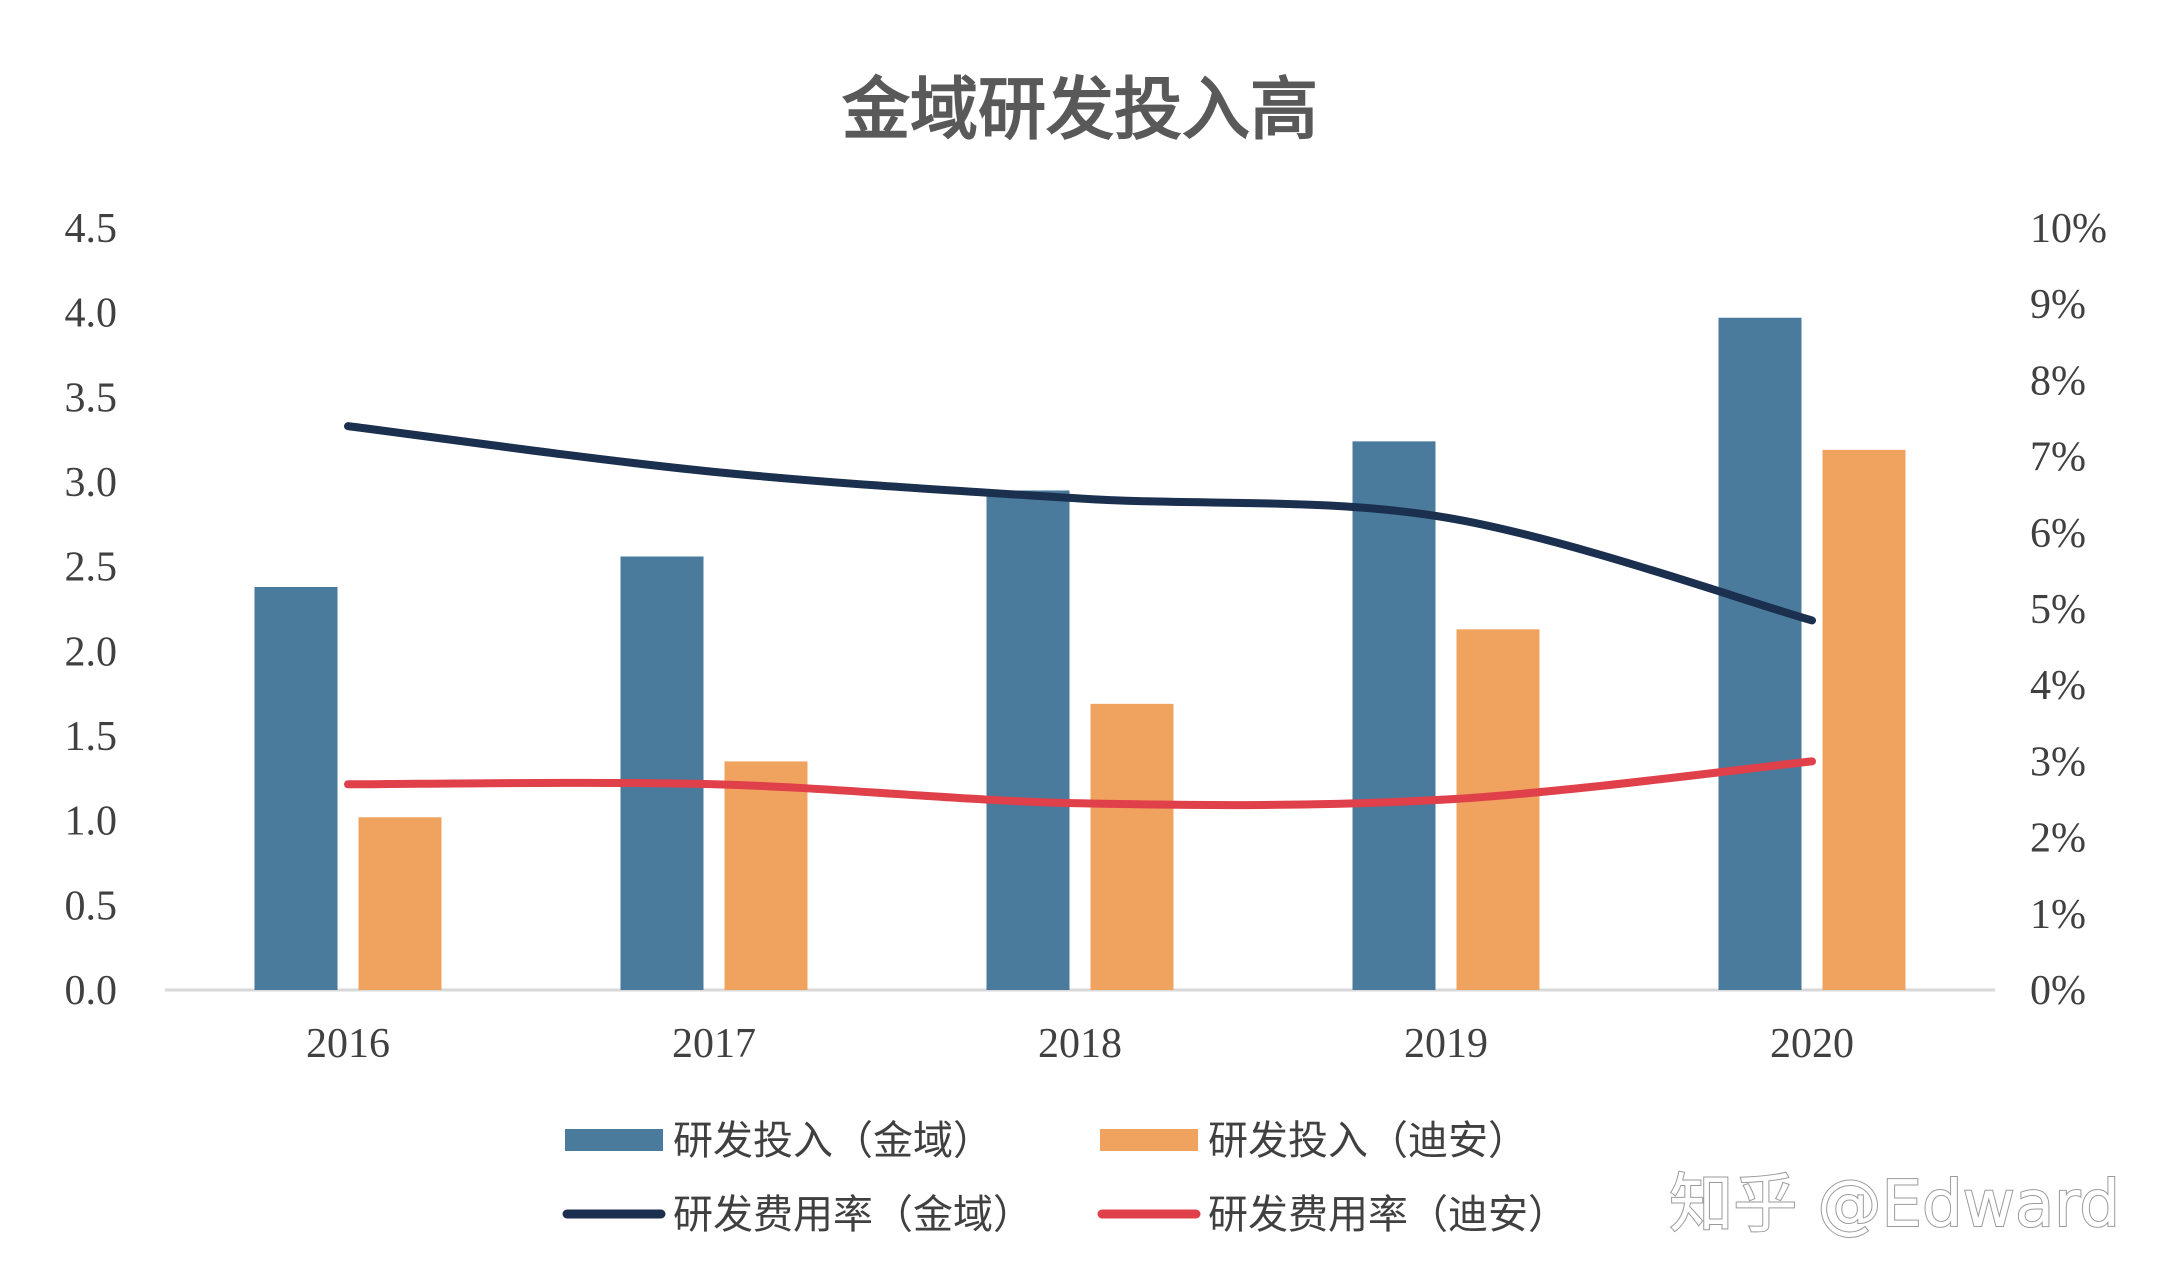 The width and height of the screenshot is (2163, 1280). What do you see at coordinates (2058, 915) in the screenshot?
I see `right-tick-label: 1%` at bounding box center [2058, 915].